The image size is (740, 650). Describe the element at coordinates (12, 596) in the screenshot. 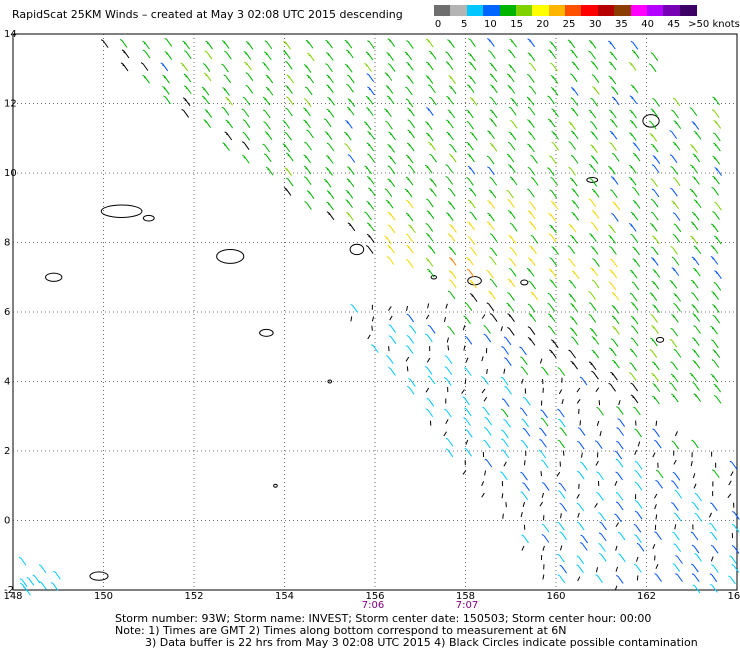

I see `x-tick-label: 148` at that location.